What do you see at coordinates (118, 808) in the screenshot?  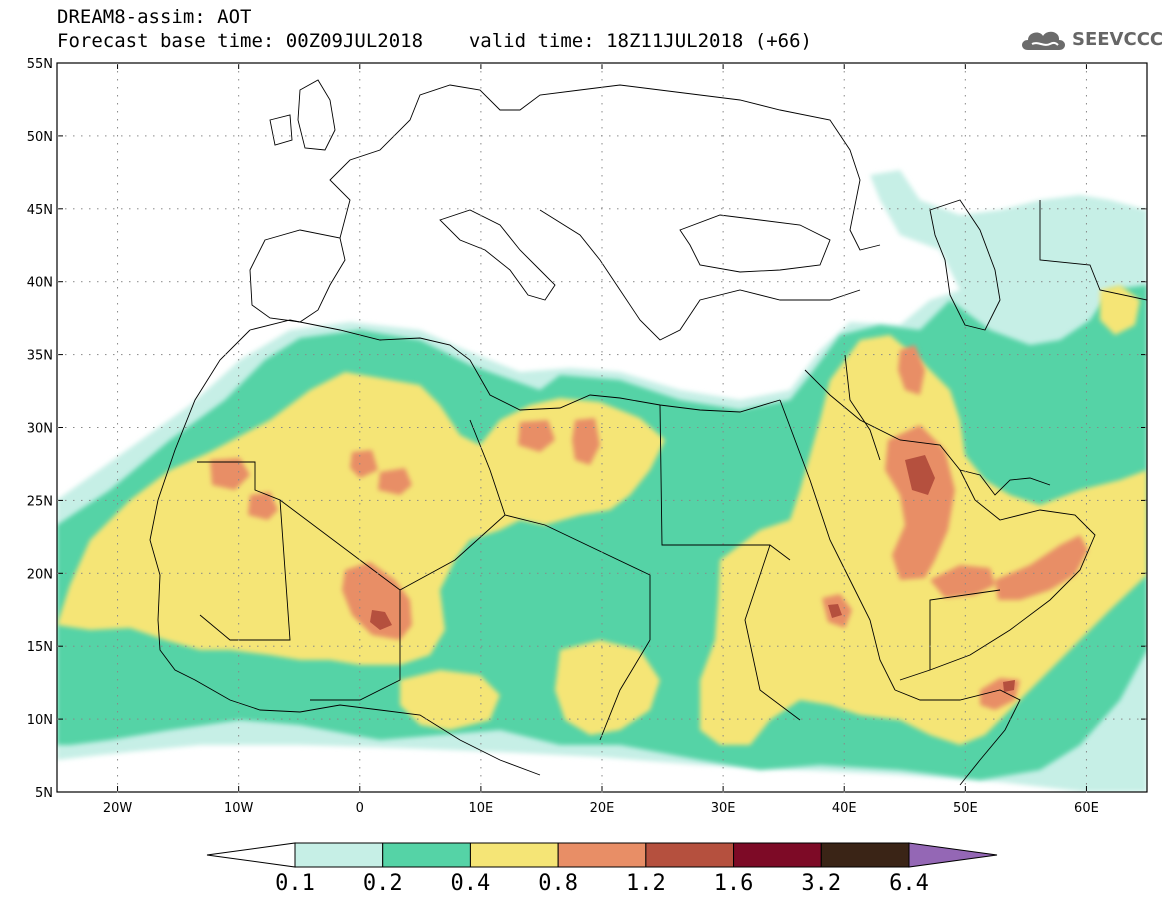 I see `lon-tick-label: 20W` at bounding box center [118, 808].